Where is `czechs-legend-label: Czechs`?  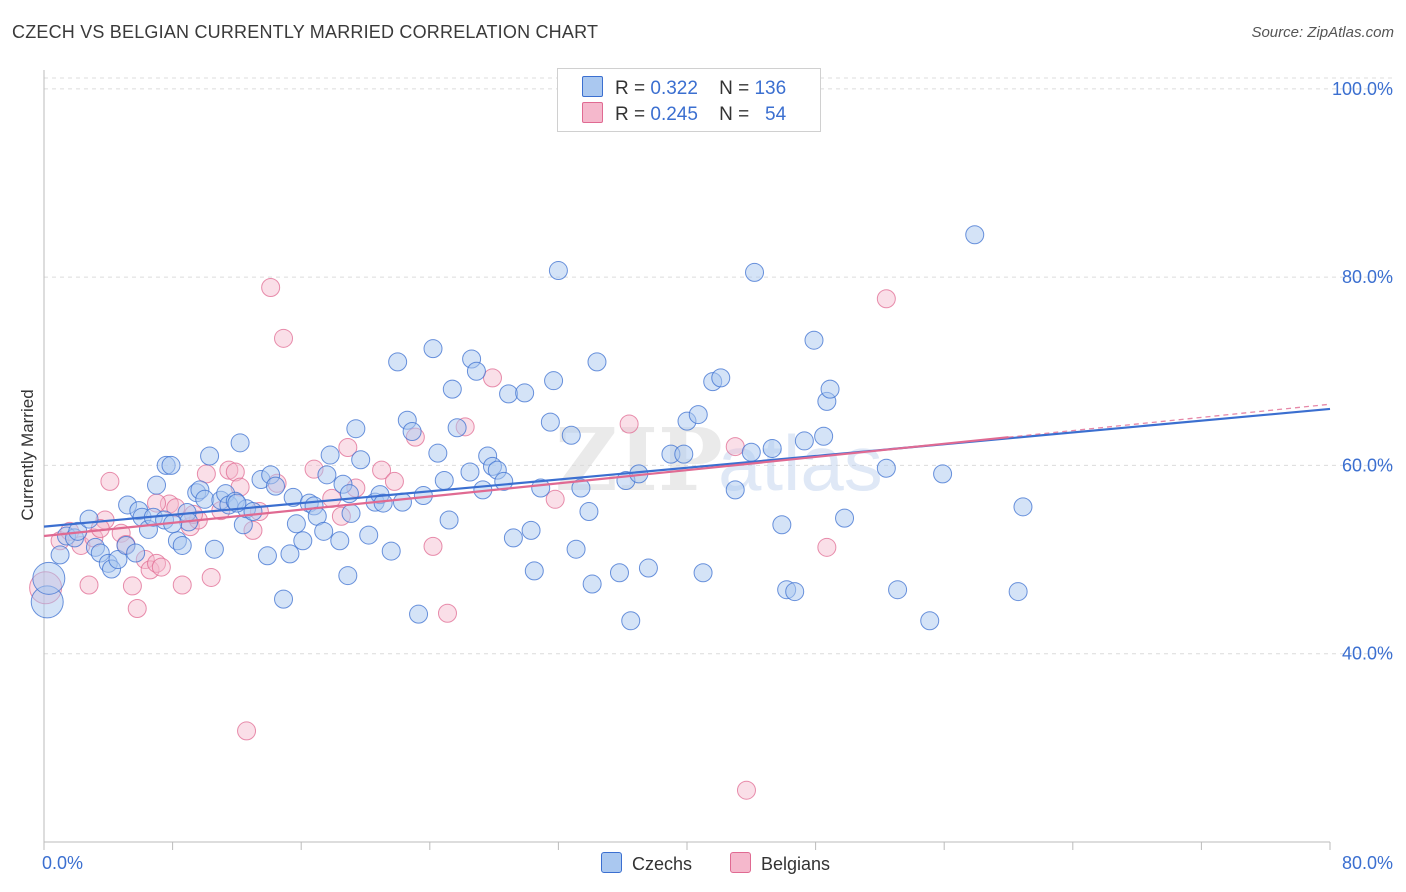 czechs-legend-label: Czechs is located at coordinates (662, 864).